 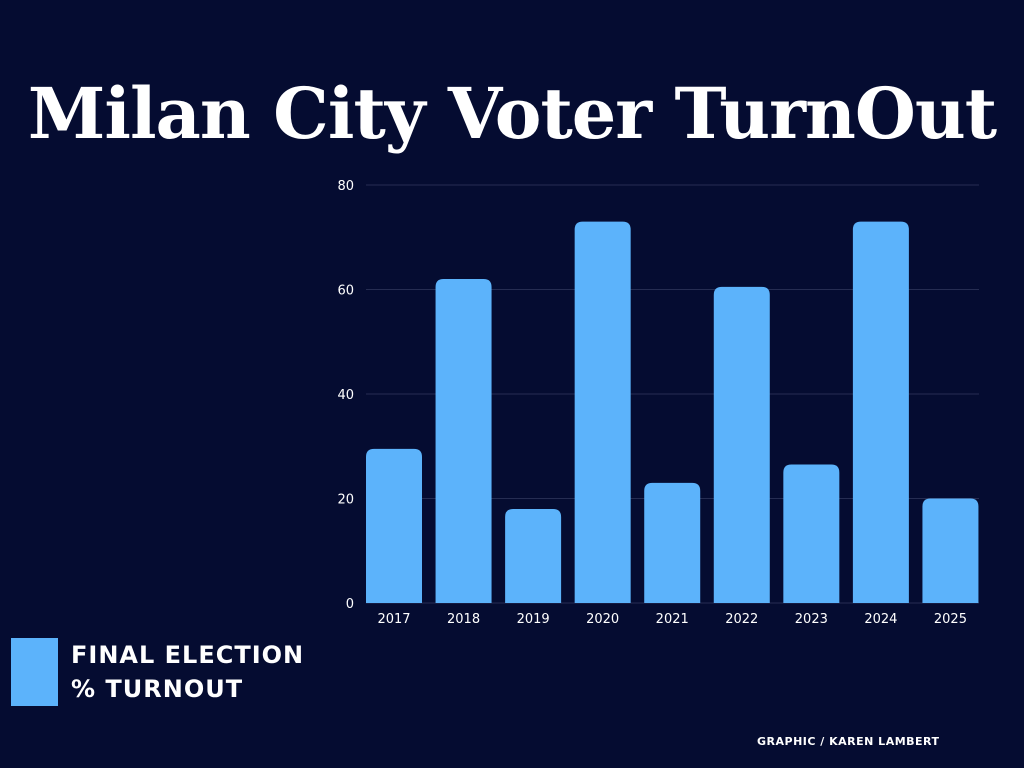 I want to click on bar-2017, so click(x=394, y=525).